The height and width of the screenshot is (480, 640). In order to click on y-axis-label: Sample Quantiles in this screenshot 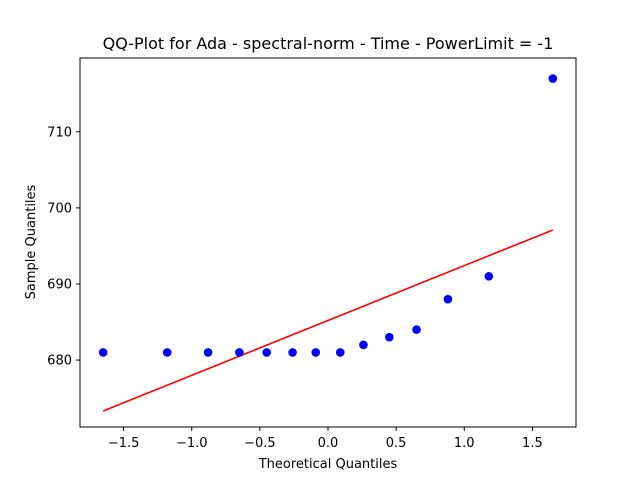, I will do `click(31, 241)`.